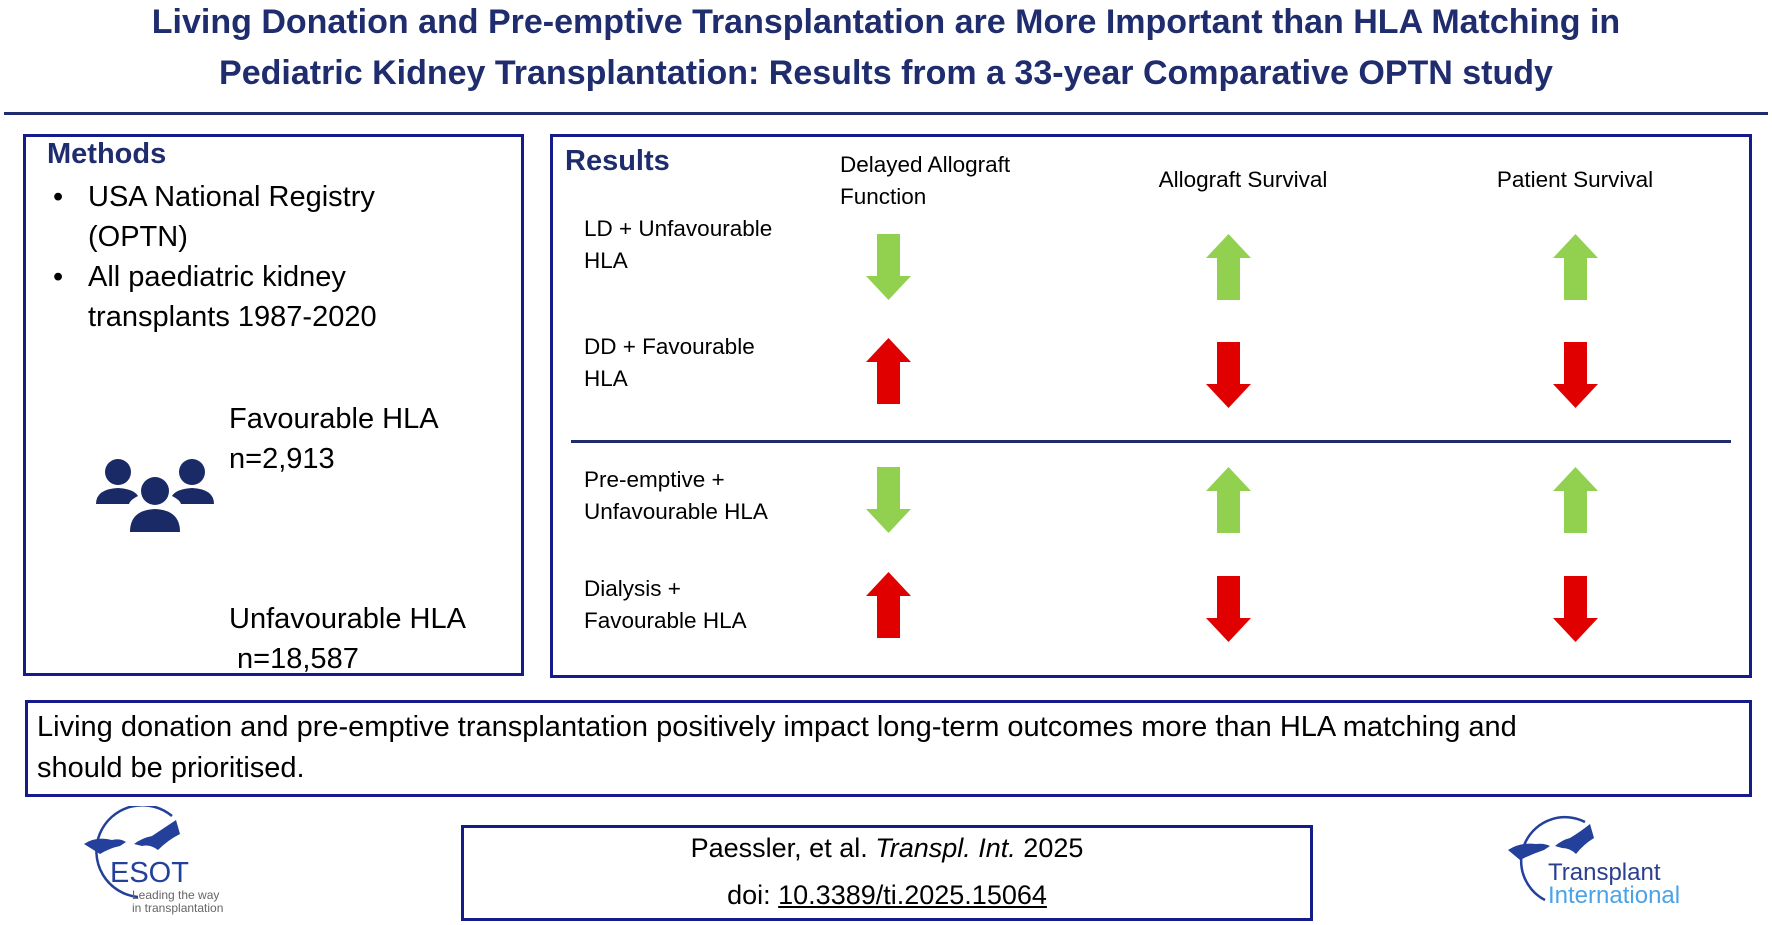 The width and height of the screenshot is (1772, 925). Describe the element at coordinates (617, 161) in the screenshot. I see `results-heading: Results` at that location.